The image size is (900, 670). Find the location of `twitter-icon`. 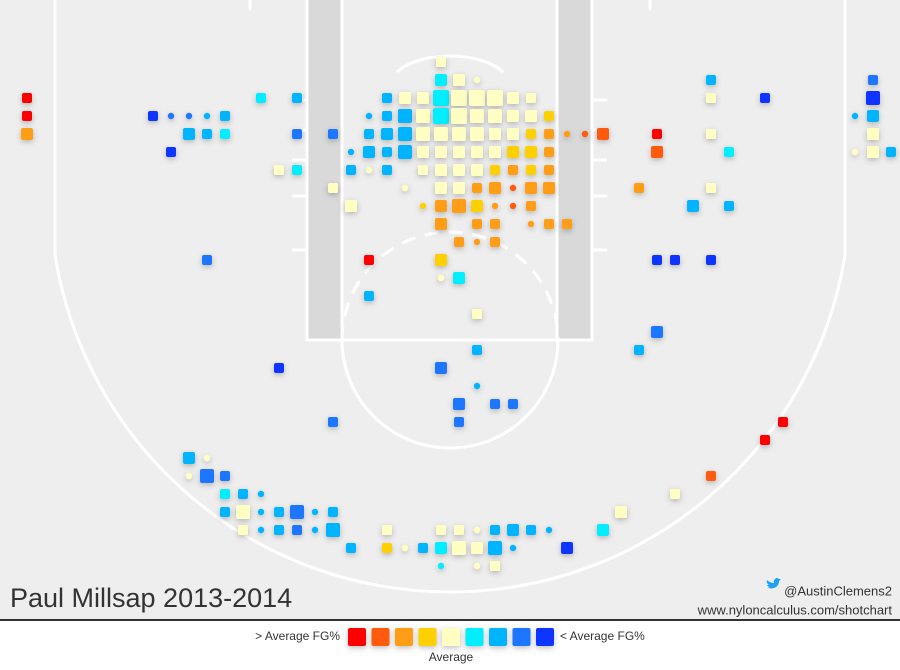

twitter-icon is located at coordinates (773, 583).